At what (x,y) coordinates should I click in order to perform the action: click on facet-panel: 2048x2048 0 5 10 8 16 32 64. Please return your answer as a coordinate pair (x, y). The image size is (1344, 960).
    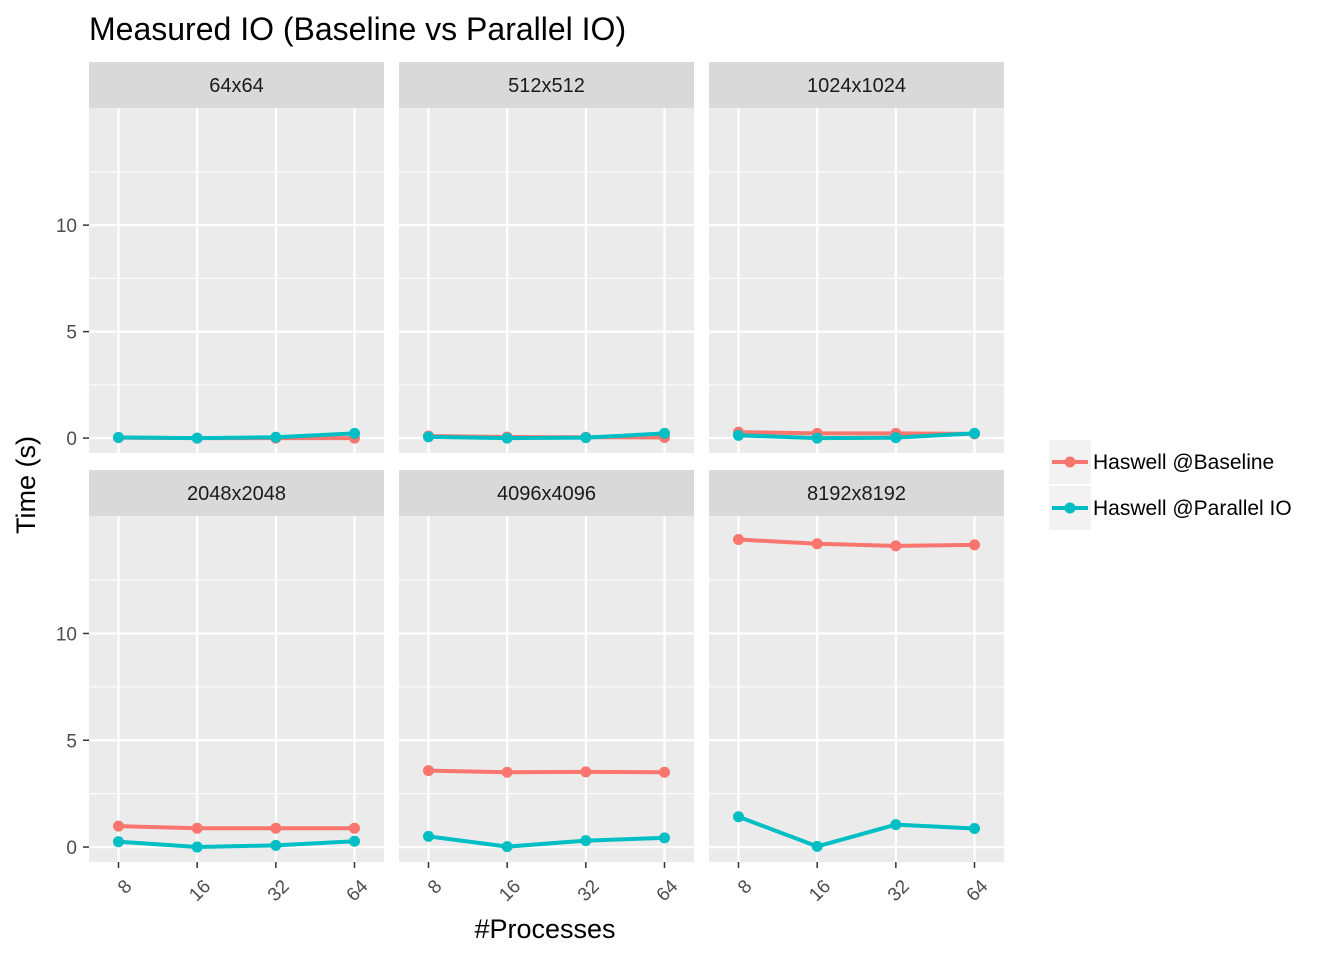
    Looking at the image, I should click on (220, 688).